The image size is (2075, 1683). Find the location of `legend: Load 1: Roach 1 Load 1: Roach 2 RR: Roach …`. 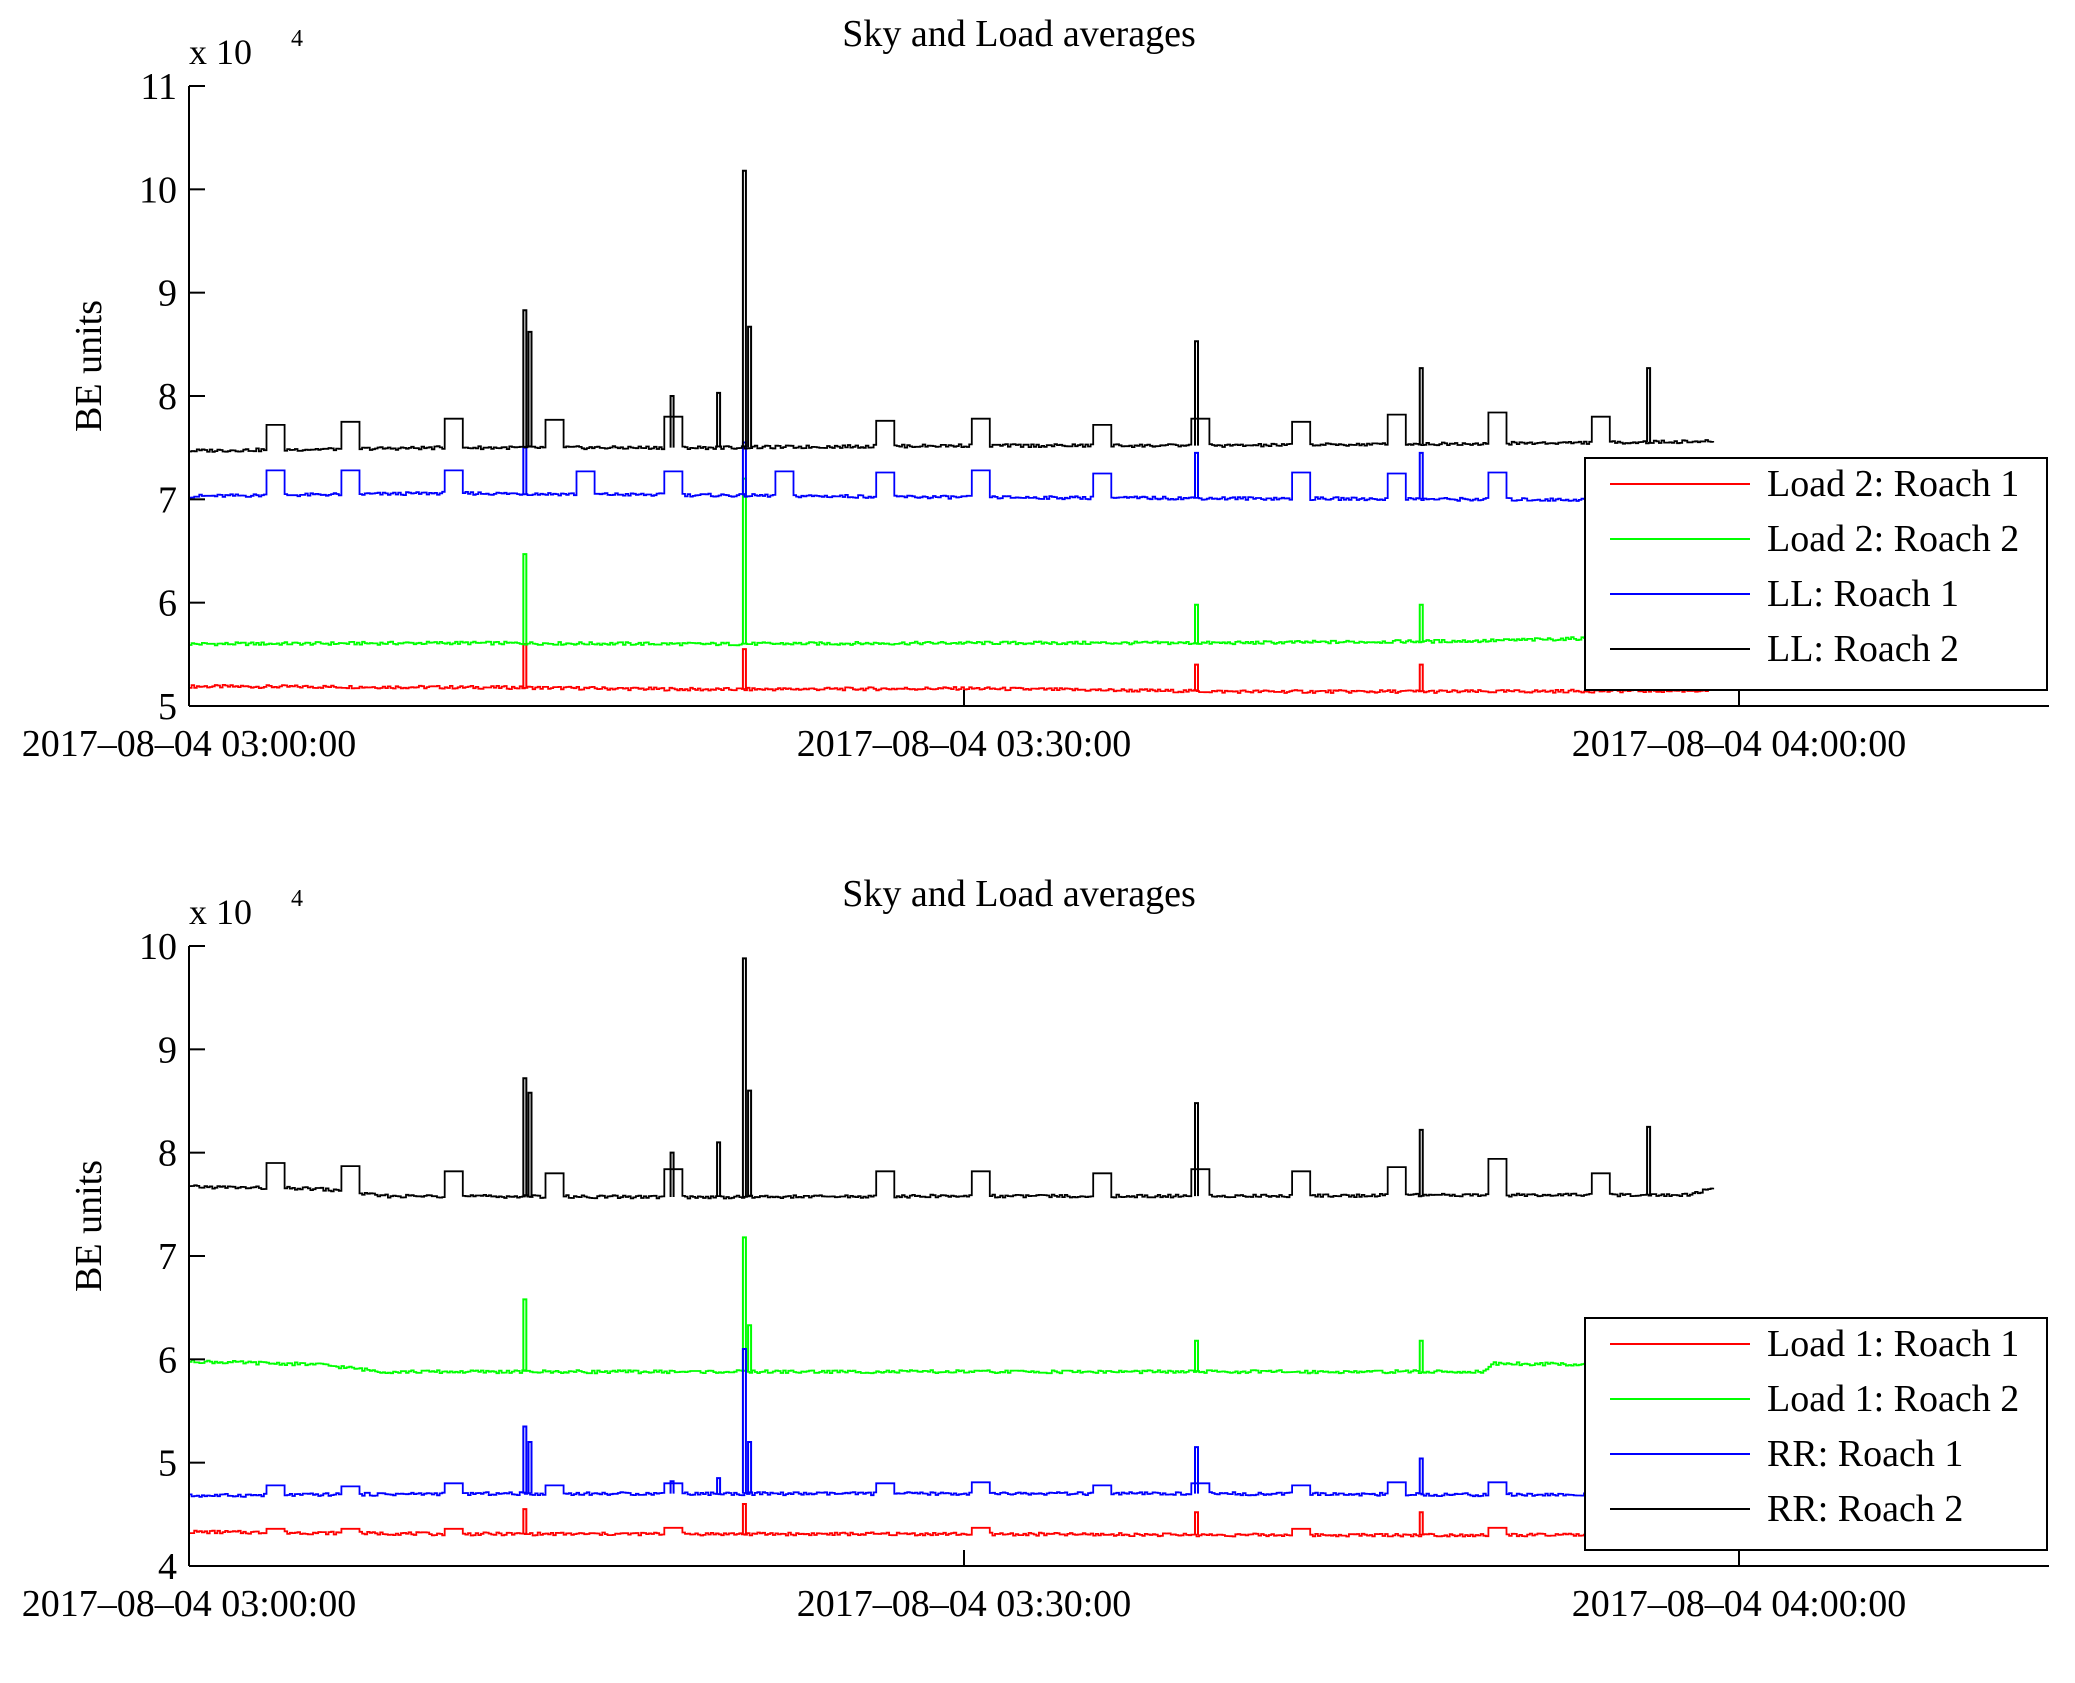

legend: Load 1: Roach 1 Load 1: Roach 2 RR: Roach … is located at coordinates (1816, 1434).